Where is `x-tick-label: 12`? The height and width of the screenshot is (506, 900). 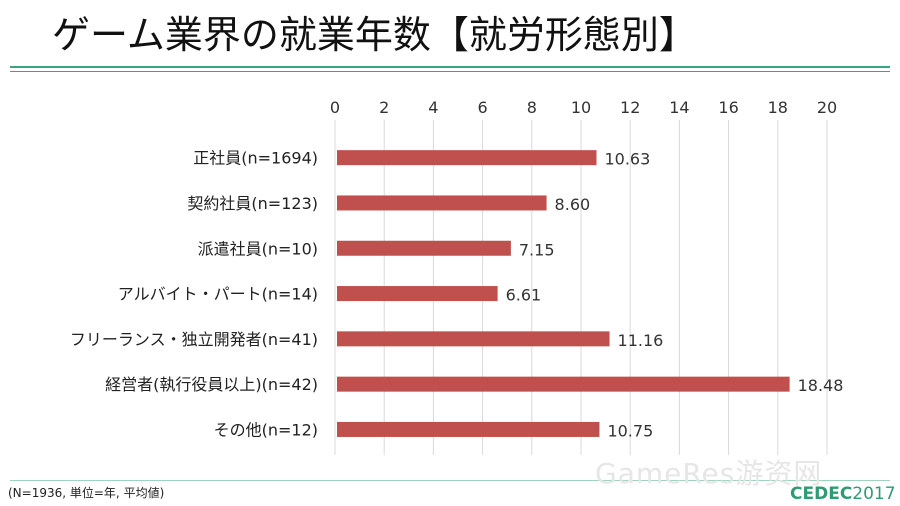
x-tick-label: 12 is located at coordinates (630, 107).